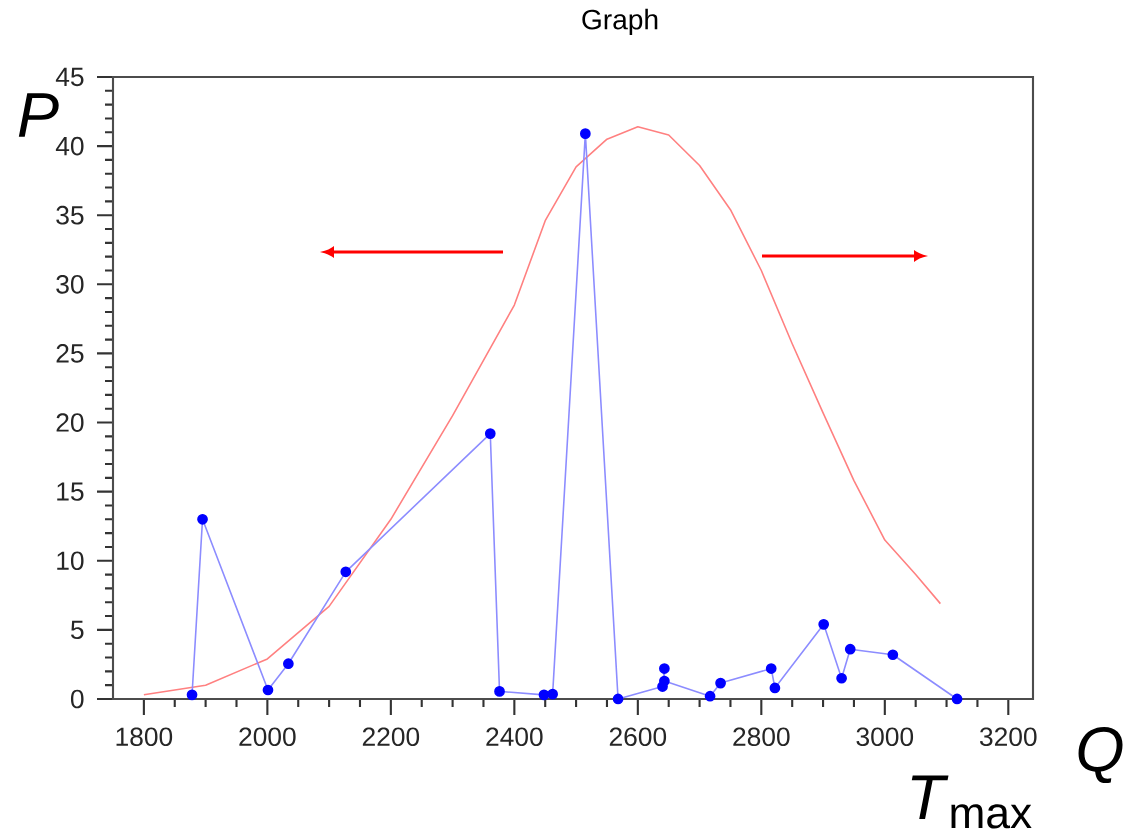 The width and height of the screenshot is (1131, 829). What do you see at coordinates (38, 115) in the screenshot?
I see `y-axis-title: P` at bounding box center [38, 115].